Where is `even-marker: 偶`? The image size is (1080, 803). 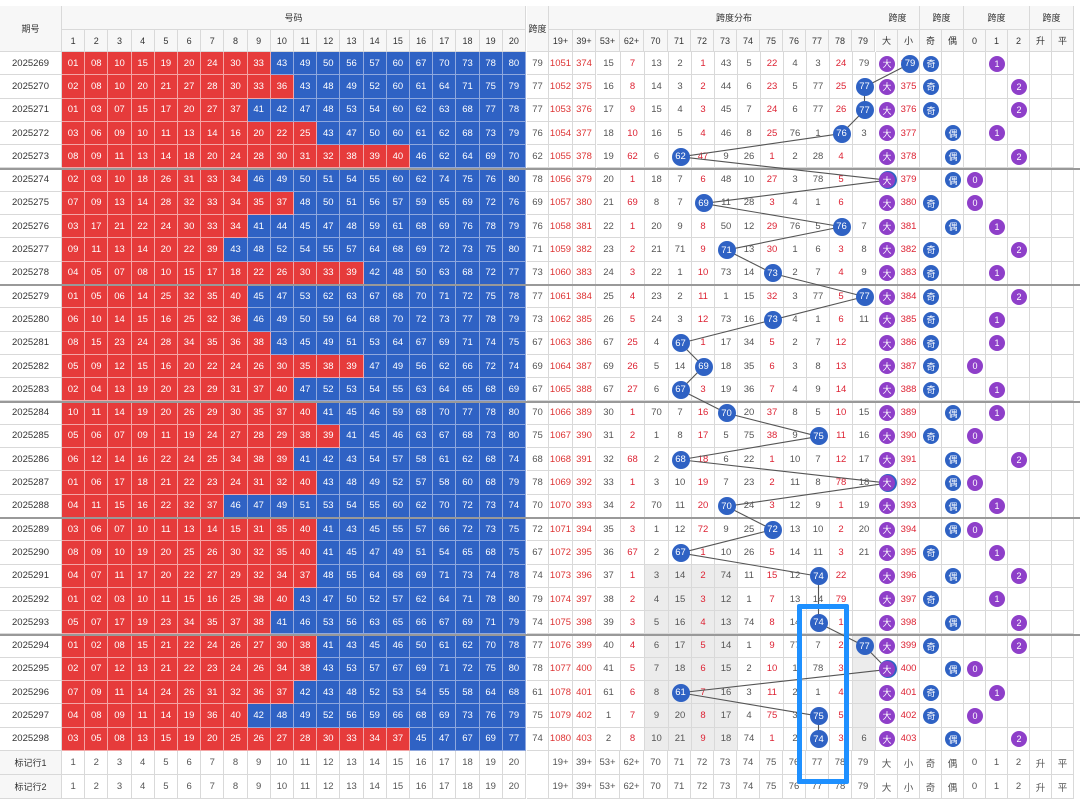
even-marker: 偶 is located at coordinates (953, 156).